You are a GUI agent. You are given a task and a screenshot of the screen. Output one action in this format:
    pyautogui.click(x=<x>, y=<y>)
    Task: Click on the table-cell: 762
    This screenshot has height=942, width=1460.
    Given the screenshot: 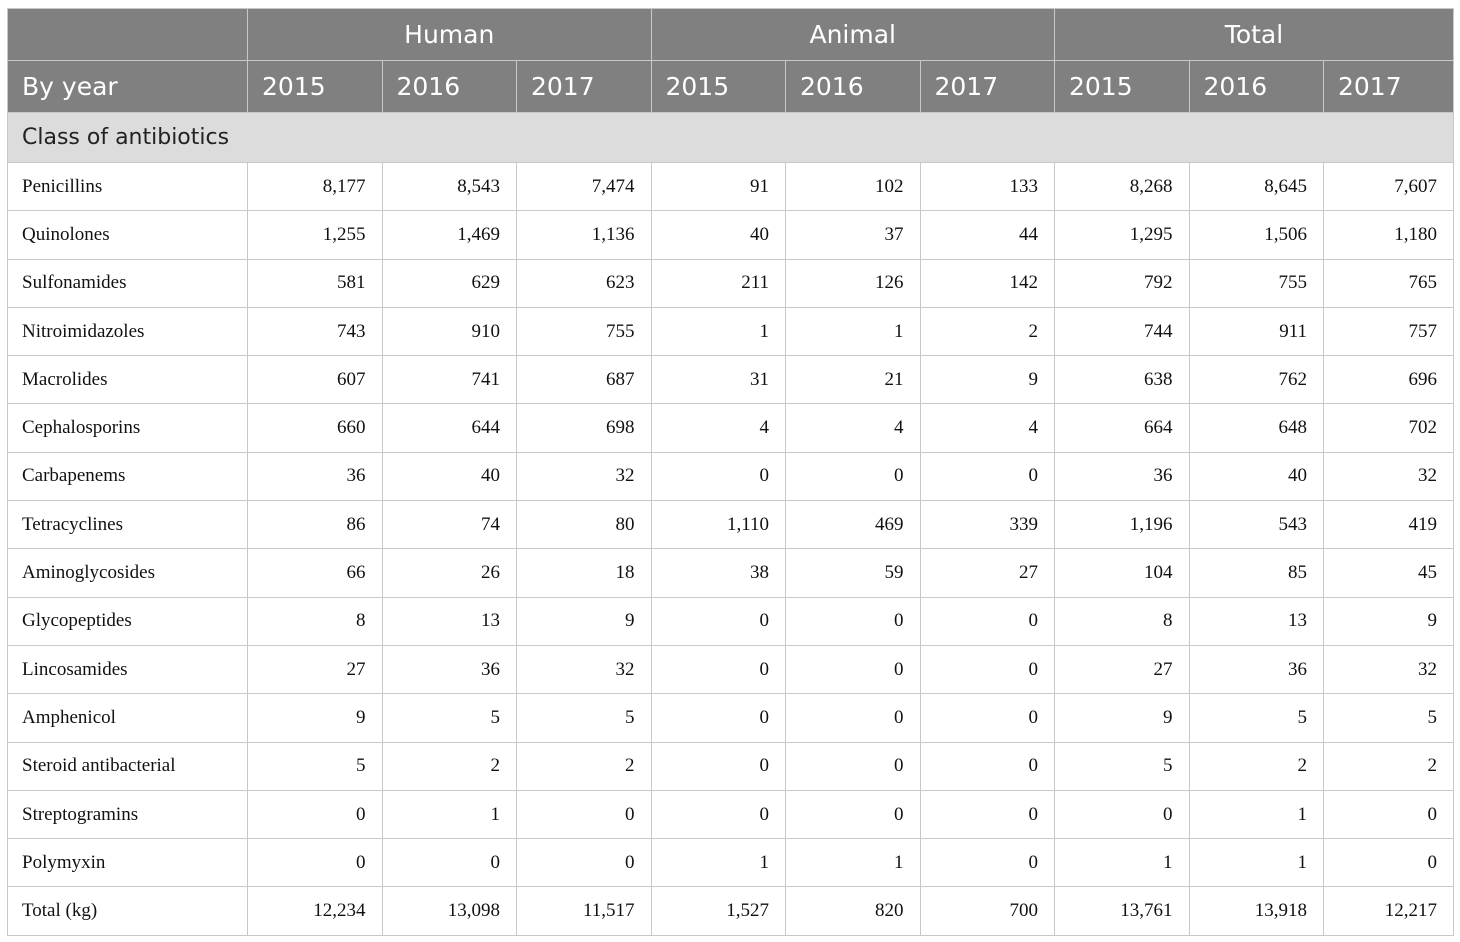 What is the action you would take?
    pyautogui.click(x=1256, y=380)
    